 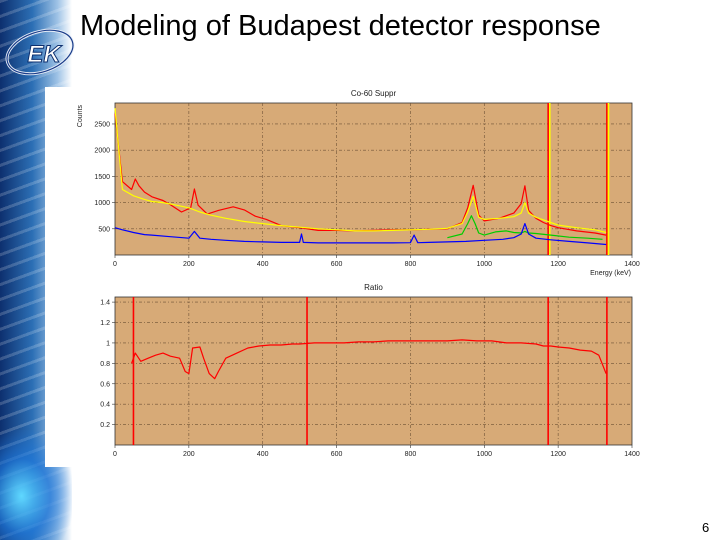 What do you see at coordinates (102, 177) in the screenshot?
I see `y-tick-label: 1500` at bounding box center [102, 177].